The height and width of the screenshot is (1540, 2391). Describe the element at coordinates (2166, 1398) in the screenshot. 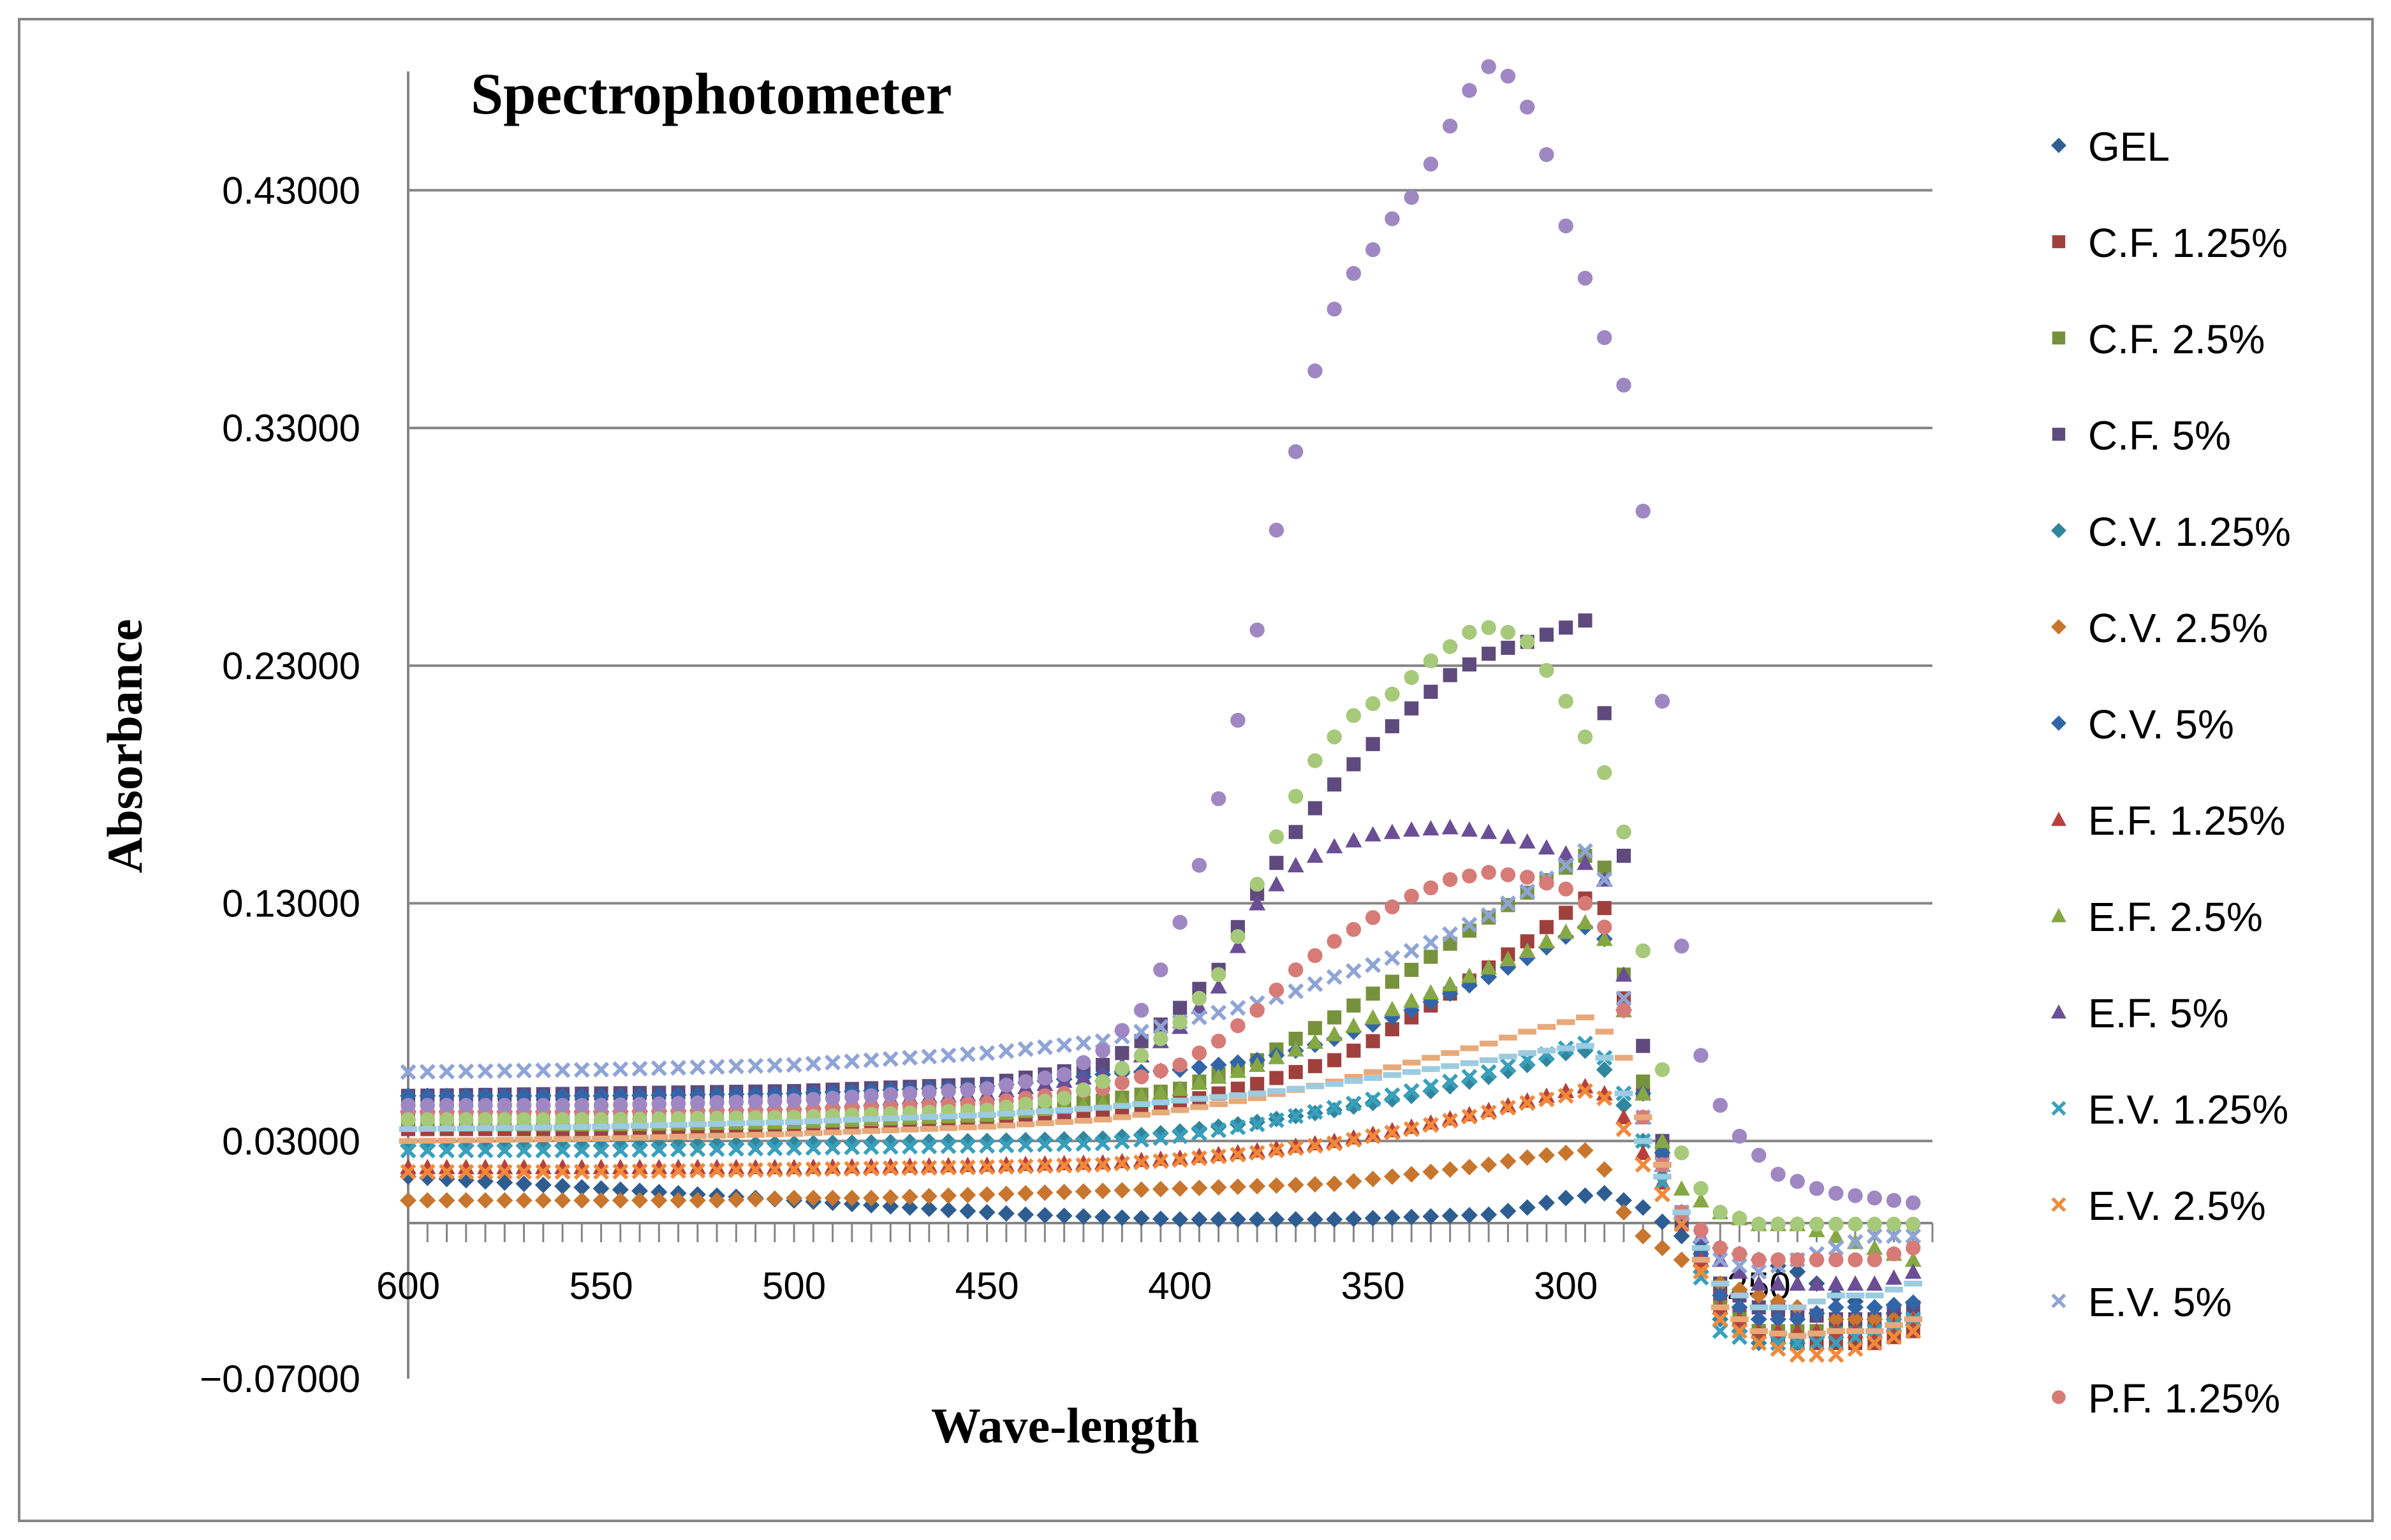

I see `legend-item: P.F. 1.25%` at that location.